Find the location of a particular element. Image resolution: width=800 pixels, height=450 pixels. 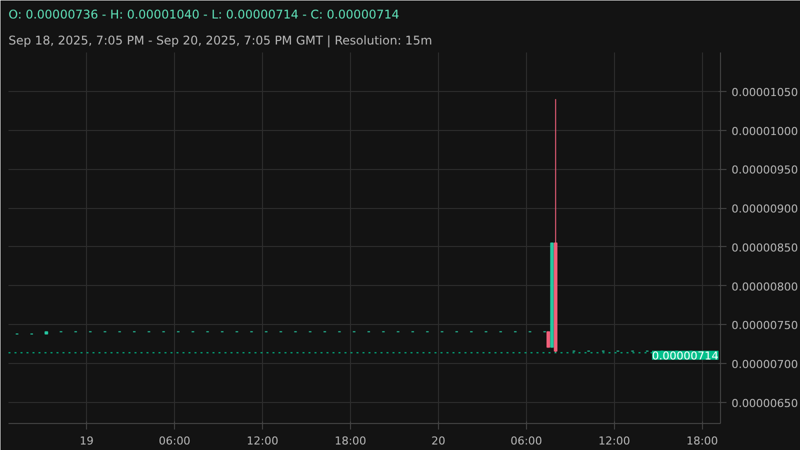

y-tick-label: 0.00001050 is located at coordinates (765, 92).